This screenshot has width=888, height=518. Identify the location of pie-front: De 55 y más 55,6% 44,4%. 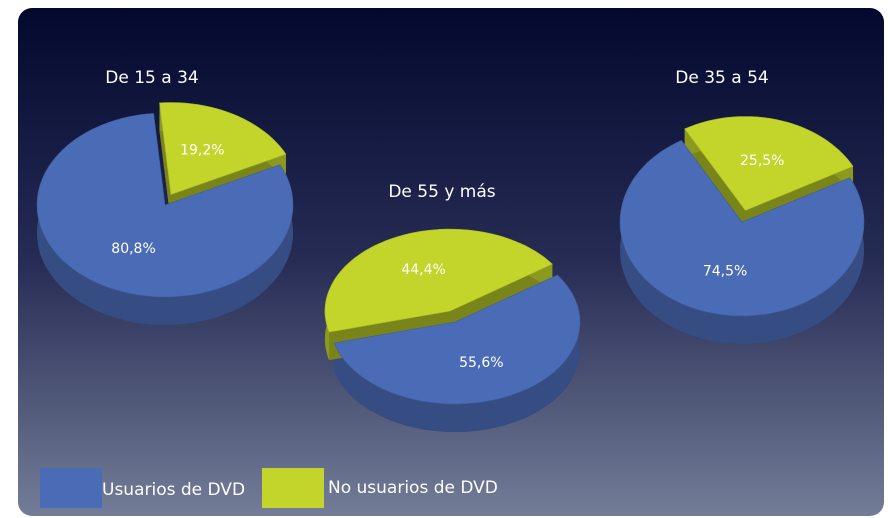
(452, 293).